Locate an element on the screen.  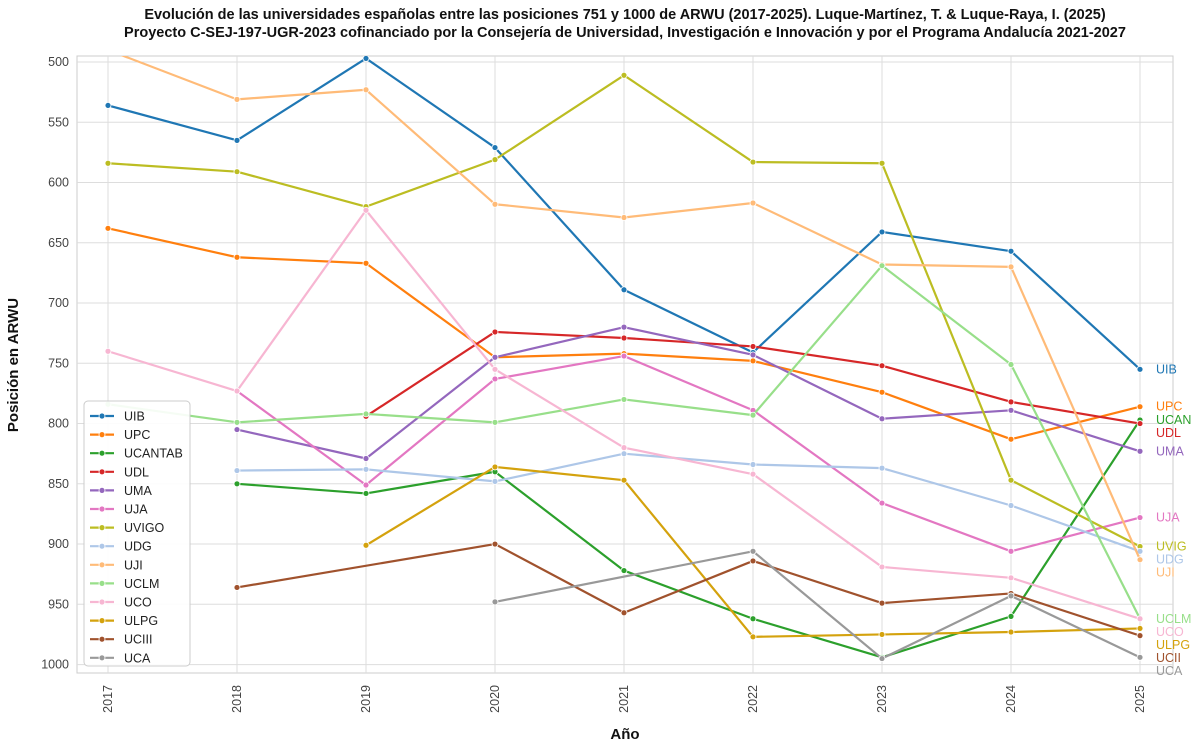
legend-label: UCLM is located at coordinates (141, 584).